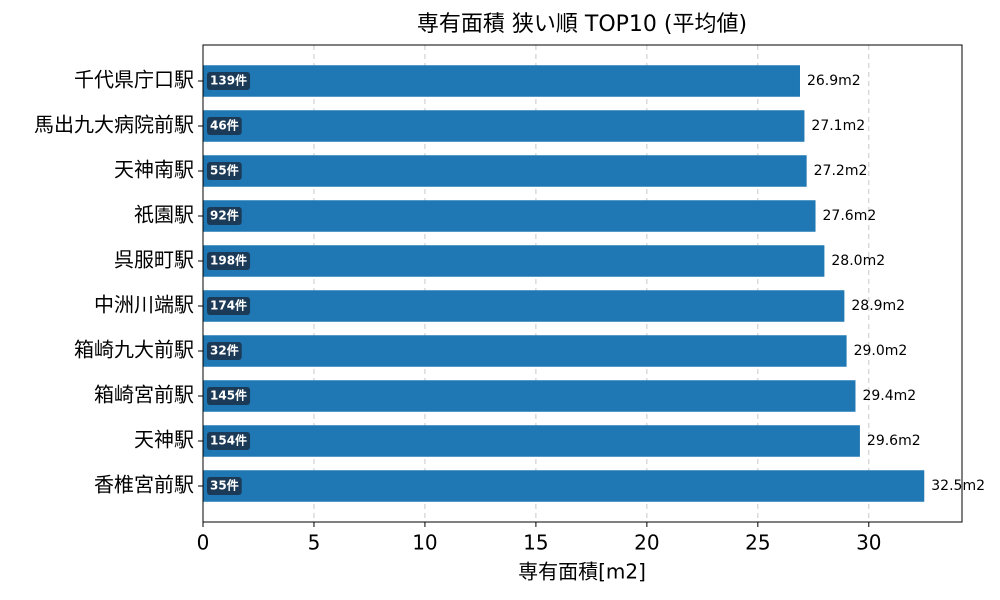 This screenshot has height=600, width=1000. What do you see at coordinates (164, 215) in the screenshot?
I see `y-tick-label: 祇園駅` at bounding box center [164, 215].